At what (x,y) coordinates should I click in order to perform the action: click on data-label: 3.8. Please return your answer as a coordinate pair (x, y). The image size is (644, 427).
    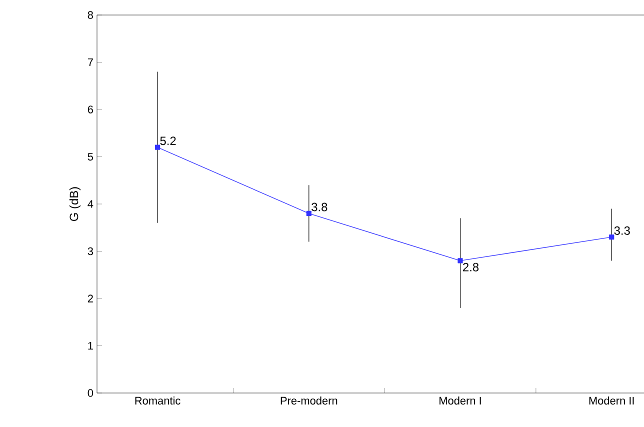
    Looking at the image, I should click on (320, 207).